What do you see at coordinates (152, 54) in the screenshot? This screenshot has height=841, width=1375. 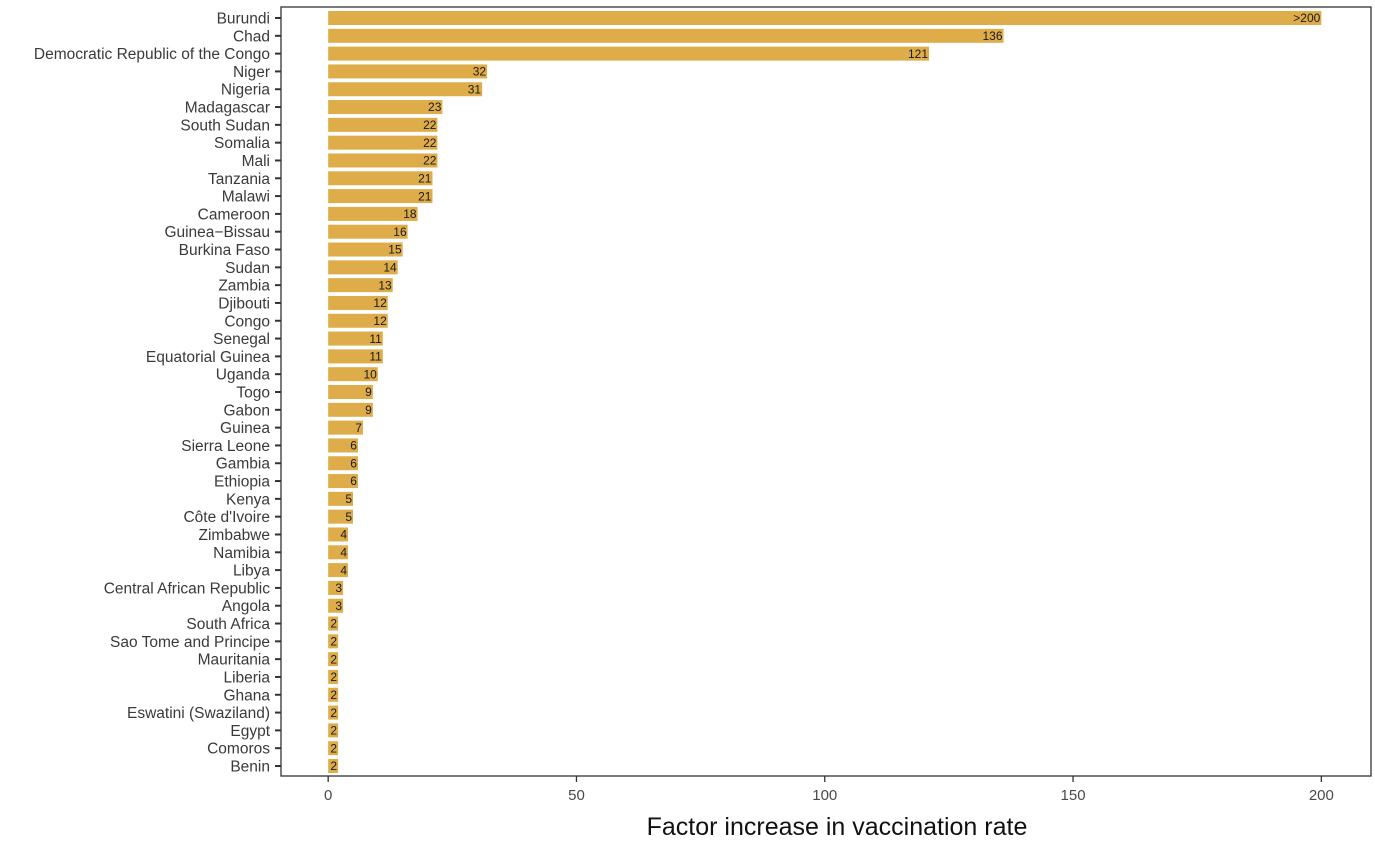 I see `y-tick-label: Democratic Republic of the Congo` at bounding box center [152, 54].